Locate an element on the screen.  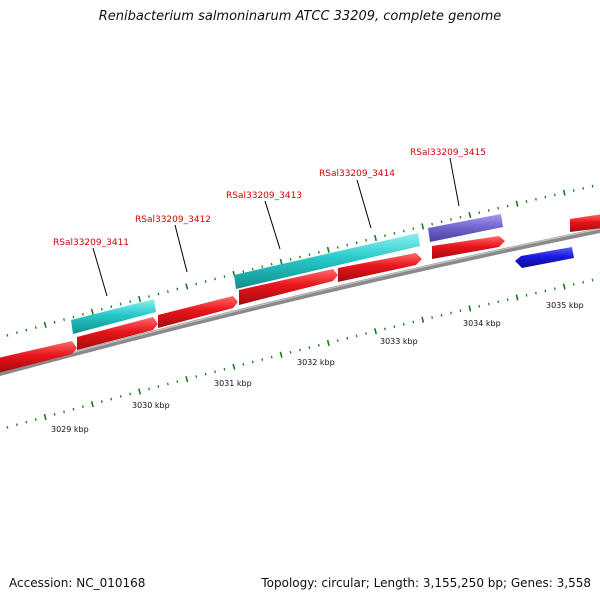
gene-arrow-reverse is located at coordinates (544, 257).